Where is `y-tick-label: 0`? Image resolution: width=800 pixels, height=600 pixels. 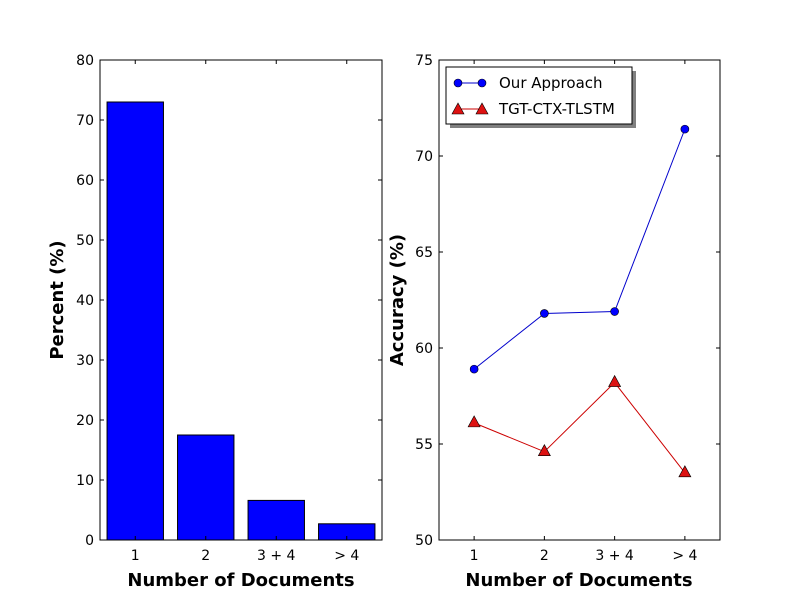
y-tick-label: 0 is located at coordinates (89, 541).